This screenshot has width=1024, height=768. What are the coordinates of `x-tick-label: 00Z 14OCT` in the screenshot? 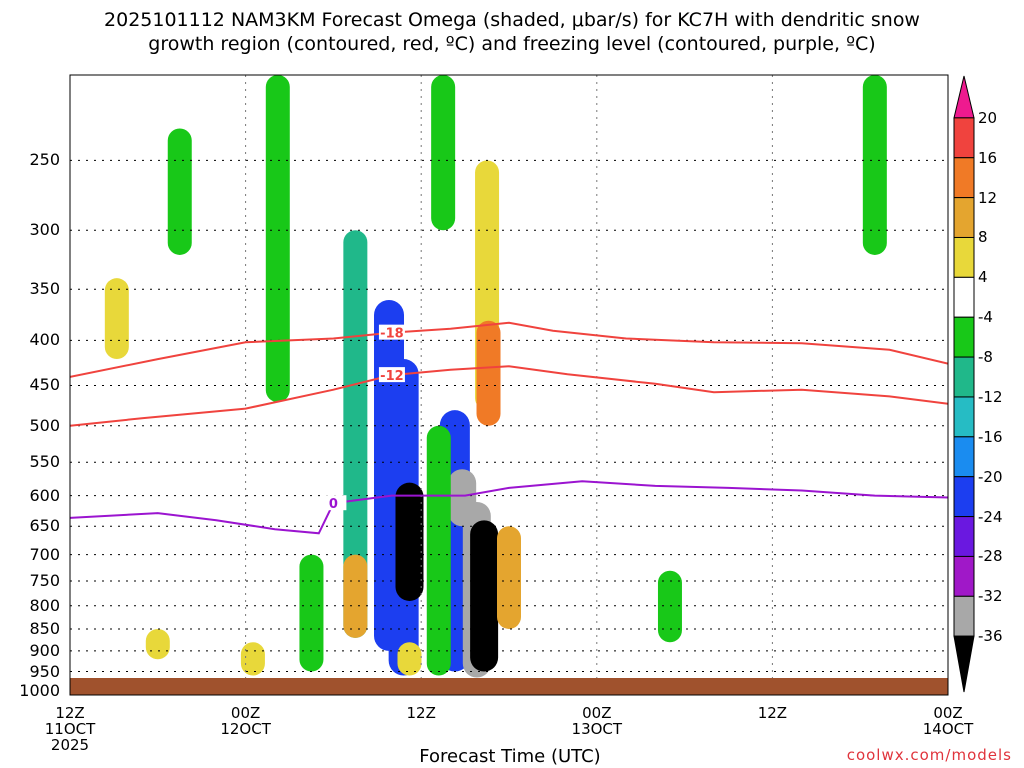 It's located at (948, 721).